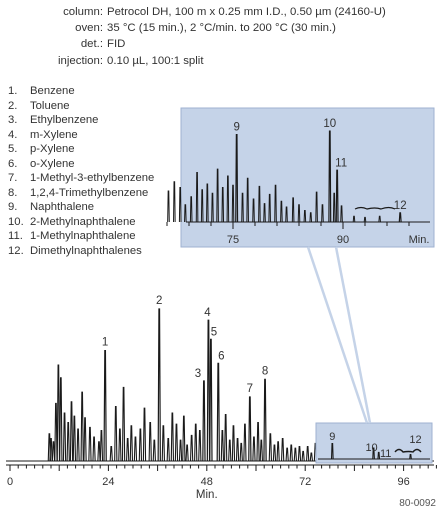 The height and width of the screenshot is (513, 442). What do you see at coordinates (13, 207) in the screenshot?
I see `peak-number: 9.` at bounding box center [13, 207].